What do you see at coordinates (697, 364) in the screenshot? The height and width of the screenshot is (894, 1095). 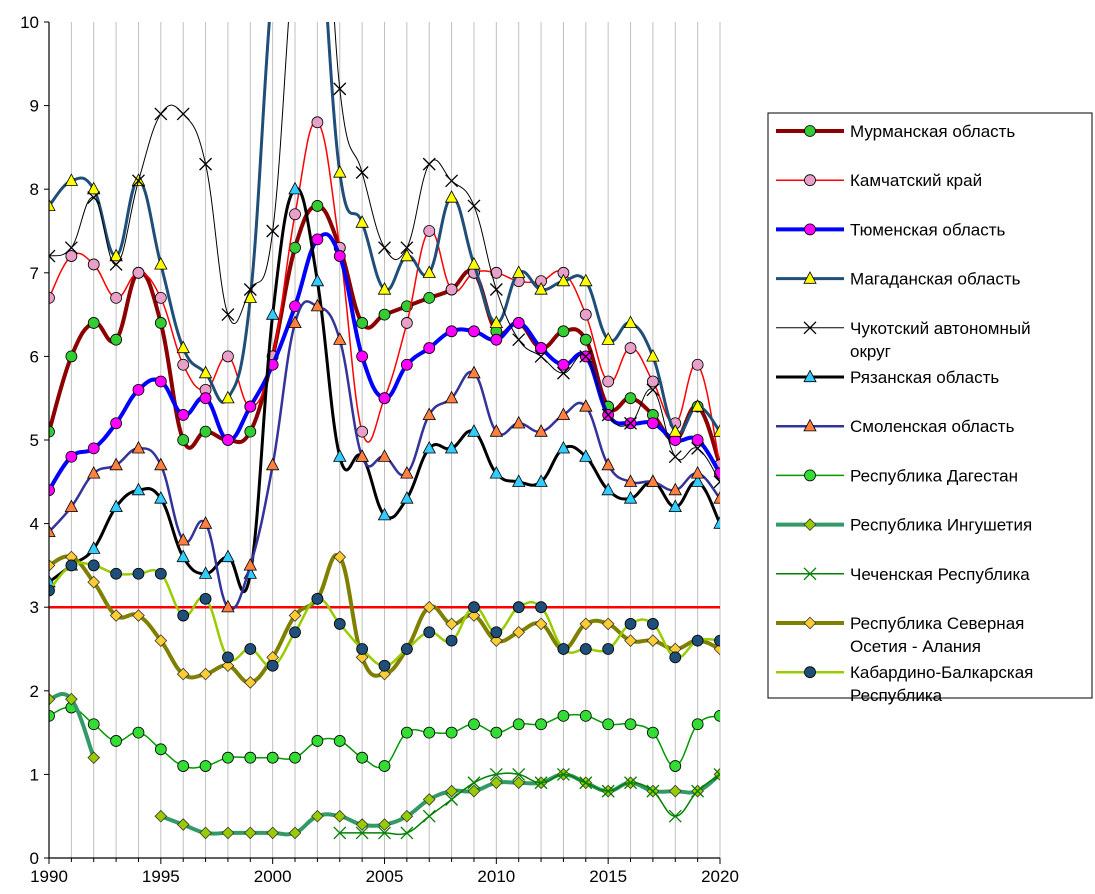 I see `series-2-point-2019` at bounding box center [697, 364].